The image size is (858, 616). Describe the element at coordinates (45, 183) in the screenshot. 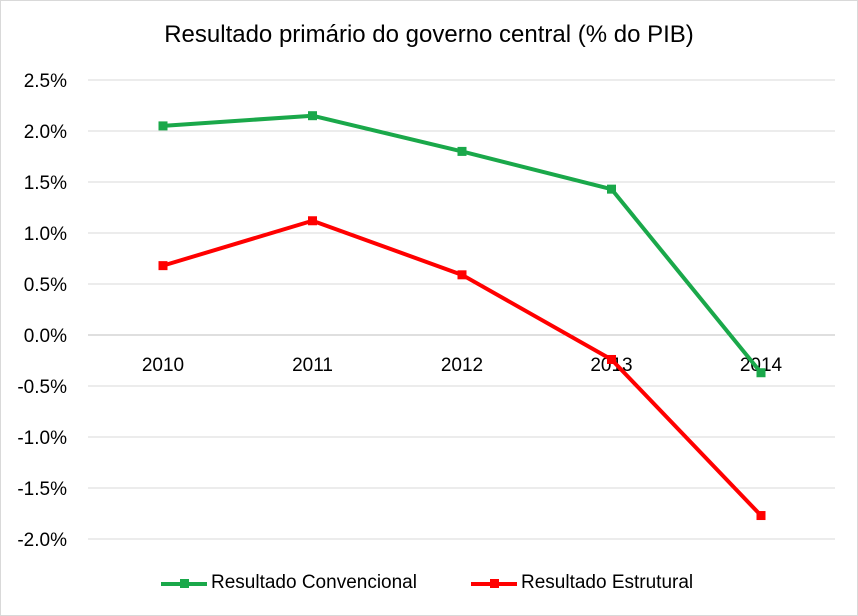

I see `y-tick-label: 1.5%` at that location.